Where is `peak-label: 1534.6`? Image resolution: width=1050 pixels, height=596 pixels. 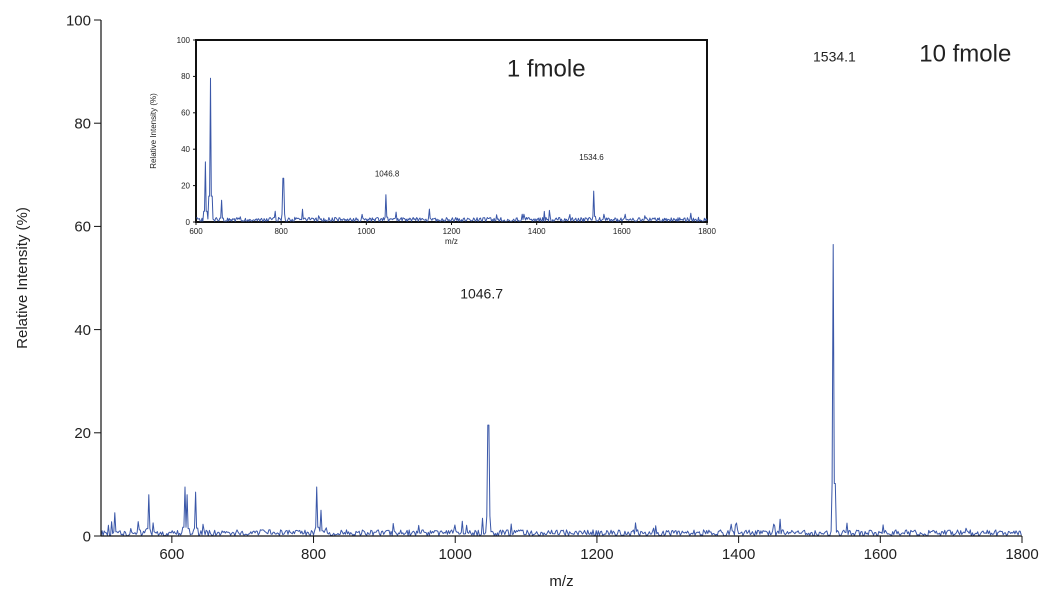 peak-label: 1534.6 is located at coordinates (591, 157).